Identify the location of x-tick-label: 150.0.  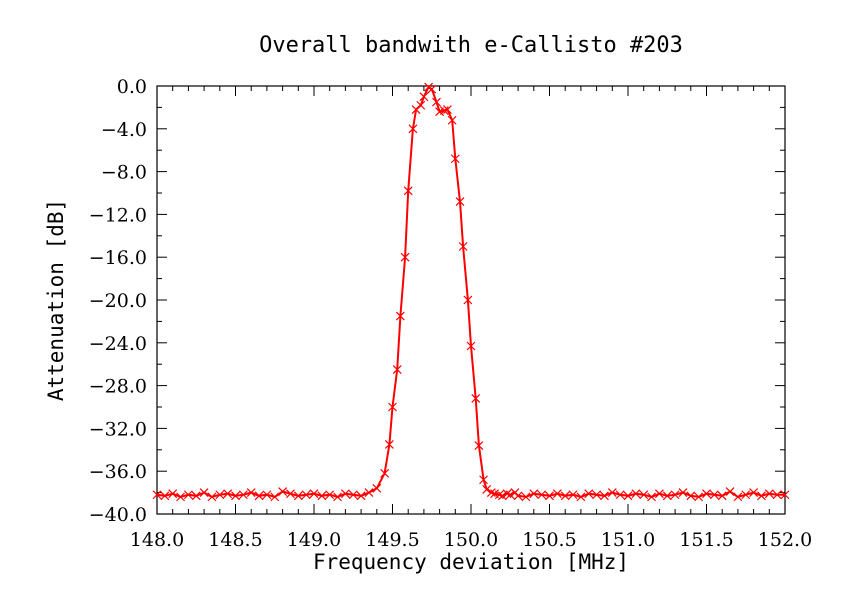
(471, 540).